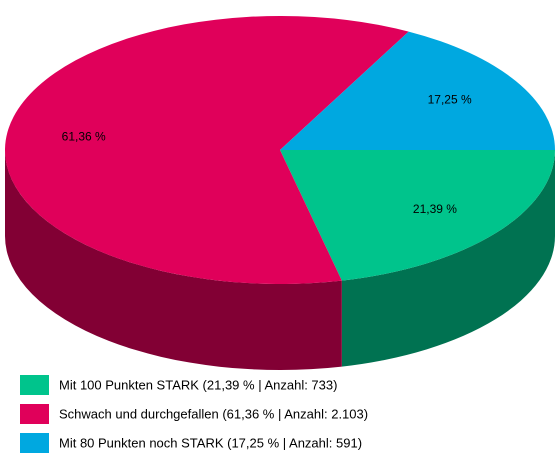  What do you see at coordinates (84, 137) in the screenshot?
I see `data-label: 61,36 %` at bounding box center [84, 137].